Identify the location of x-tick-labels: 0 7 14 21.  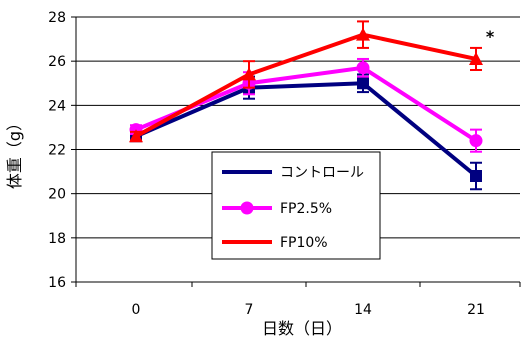
(308, 310).